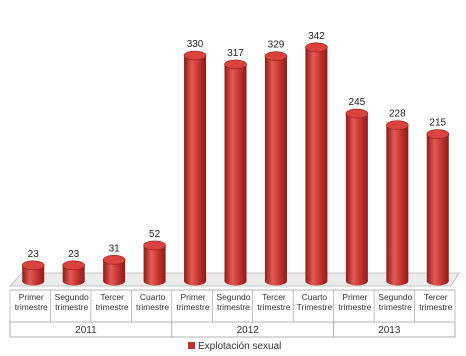 This screenshot has width=466, height=356. Describe the element at coordinates (248, 330) in the screenshot. I see `group-label: 2012` at that location.